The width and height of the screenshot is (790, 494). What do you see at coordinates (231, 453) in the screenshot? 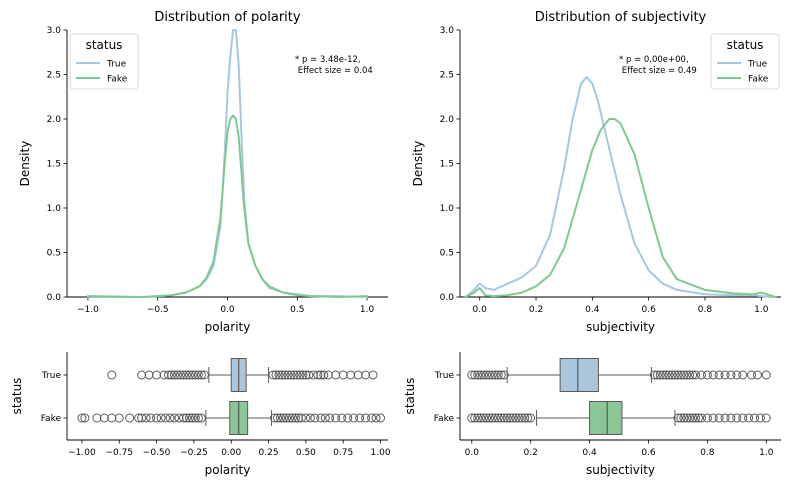
I see `x-tick-label: 0.00` at bounding box center [231, 453].